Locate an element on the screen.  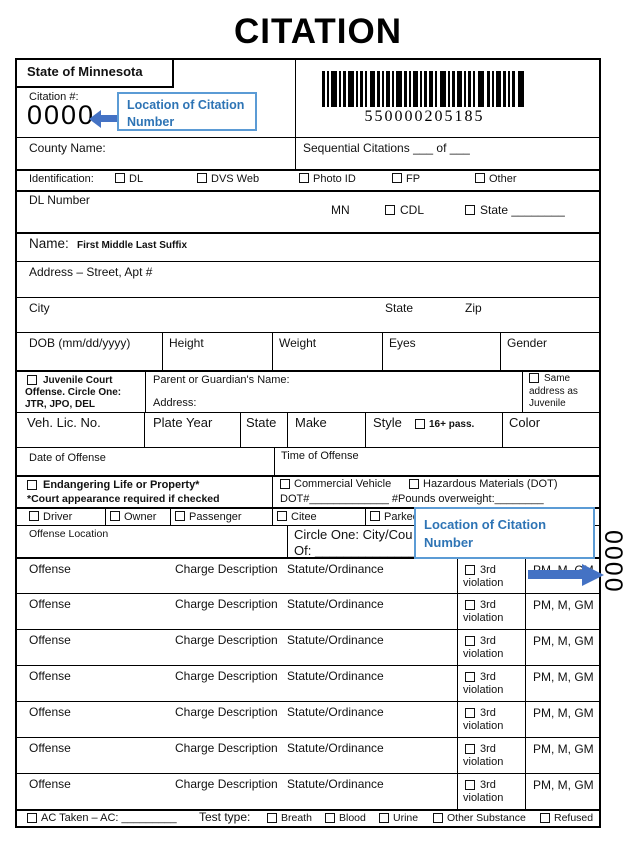
weight-label: Weight is located at coordinates (298, 343).